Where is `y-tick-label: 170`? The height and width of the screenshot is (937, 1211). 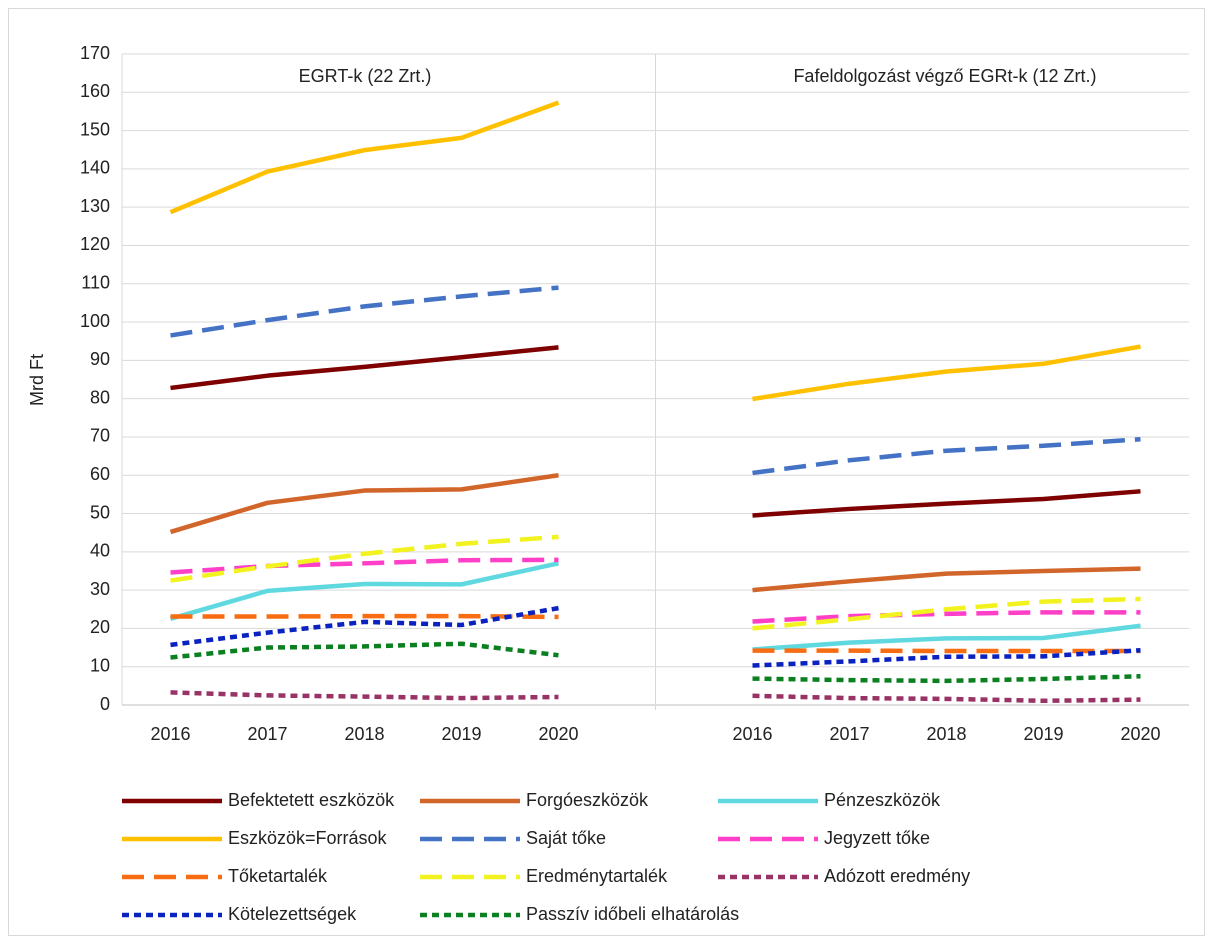 y-tick-label: 170 is located at coordinates (95, 53).